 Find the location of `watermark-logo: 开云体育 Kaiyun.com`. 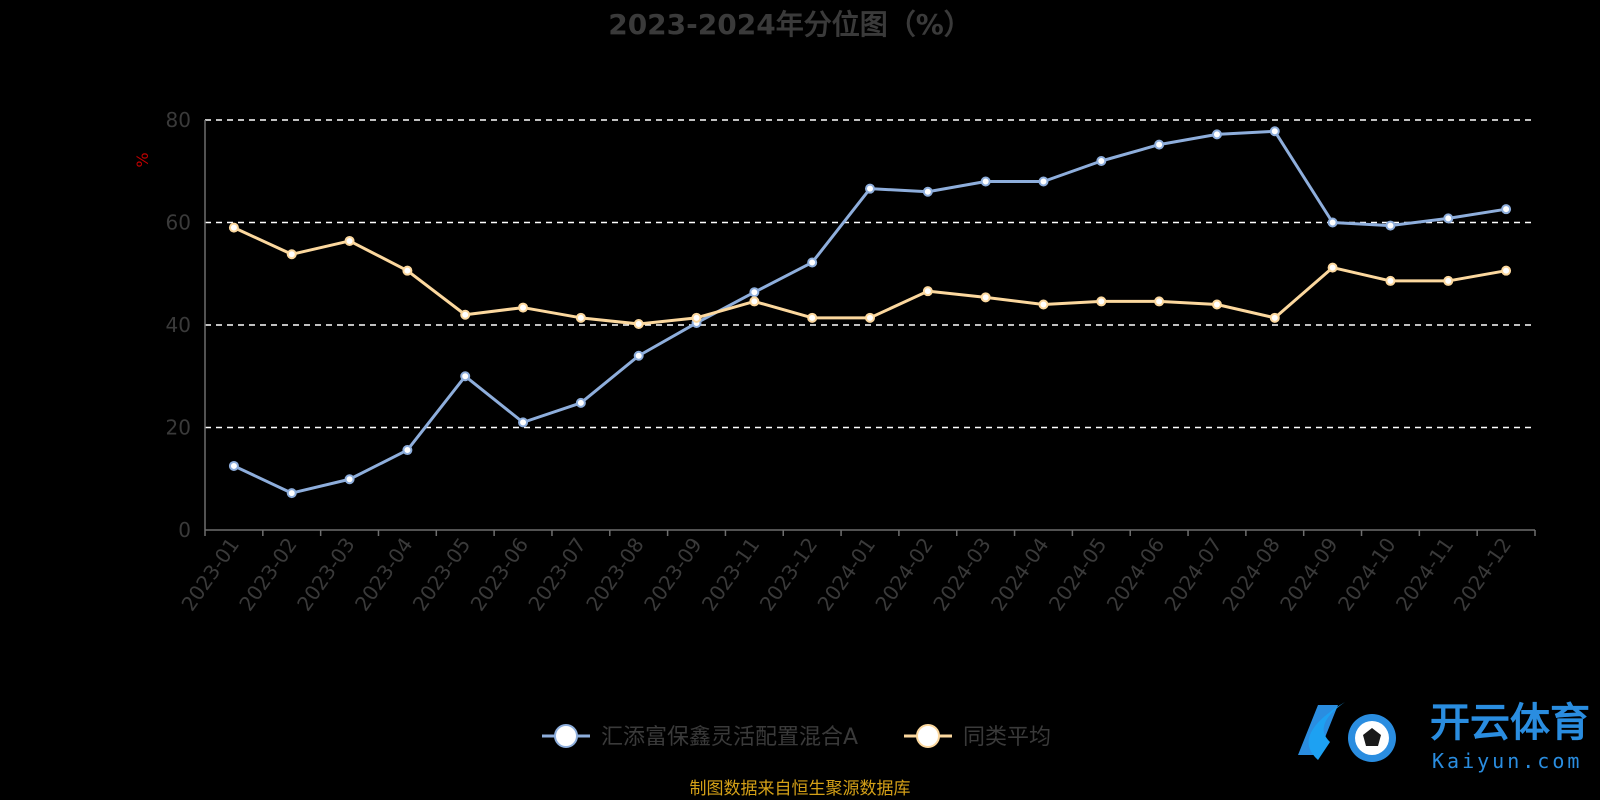

watermark-logo: 开云体育 Kaiyun.com is located at coordinates (1444, 736).